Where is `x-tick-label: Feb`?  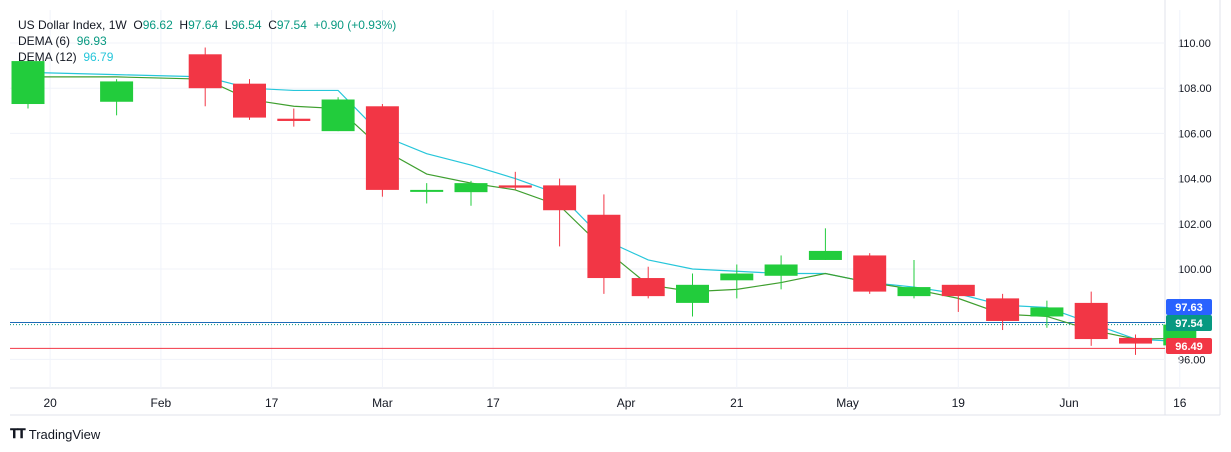 x-tick-label: Feb is located at coordinates (161, 403).